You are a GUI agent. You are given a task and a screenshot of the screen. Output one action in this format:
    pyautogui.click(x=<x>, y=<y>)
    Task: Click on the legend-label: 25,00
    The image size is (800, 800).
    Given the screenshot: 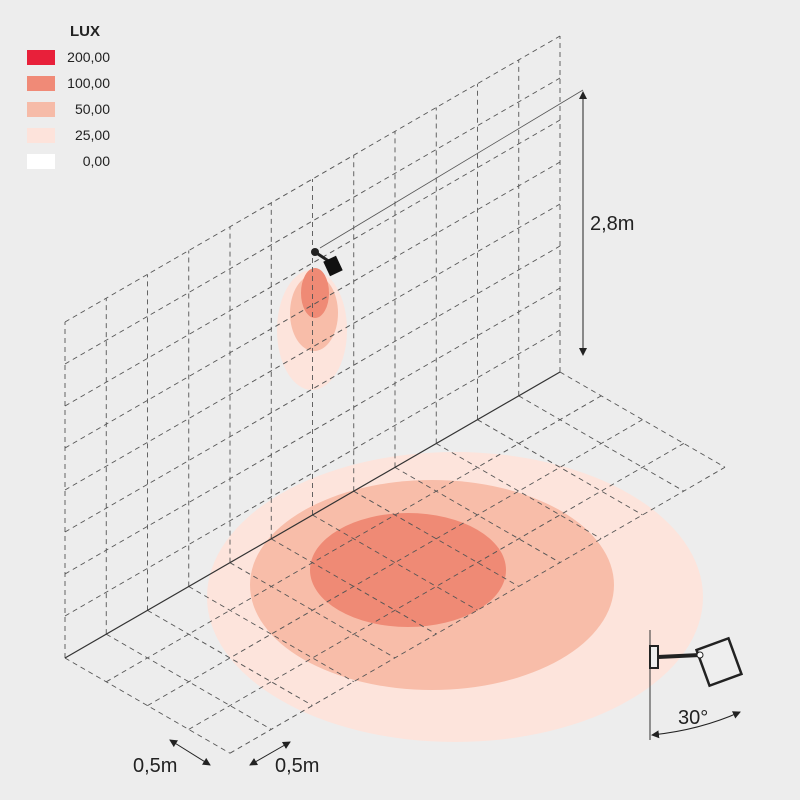 What is the action you would take?
    pyautogui.click(x=92, y=135)
    